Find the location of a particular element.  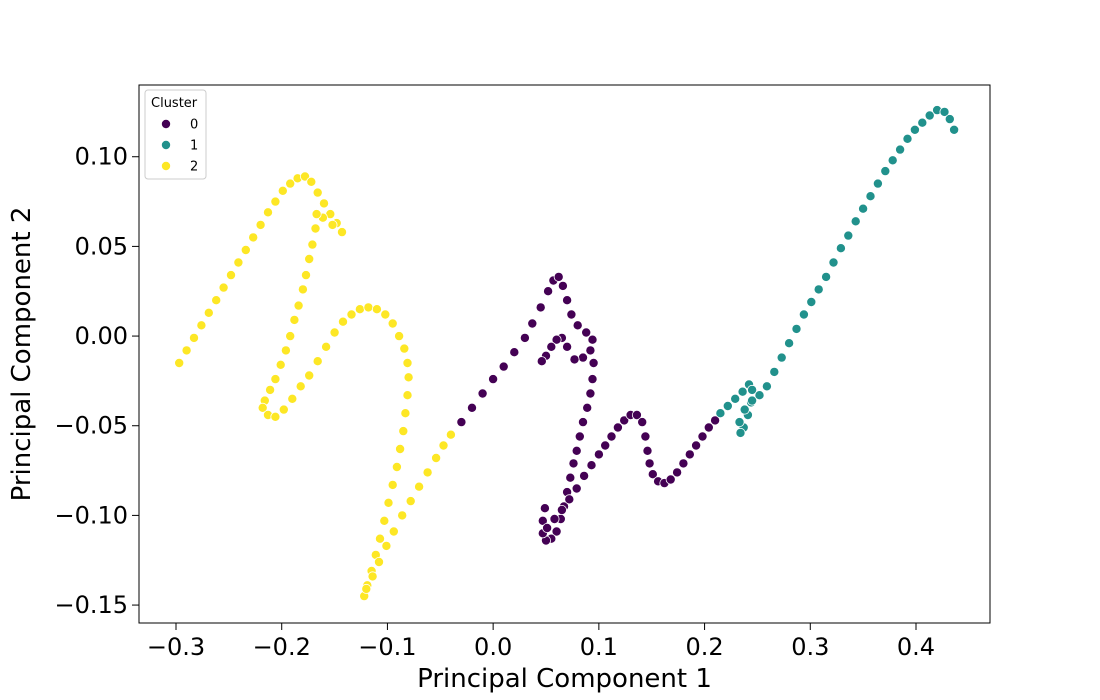

x-axis-ticks: −0.3 −0.2 −0.1 0.0 0.1 0.2 0.3 0.4 is located at coordinates (541, 642).